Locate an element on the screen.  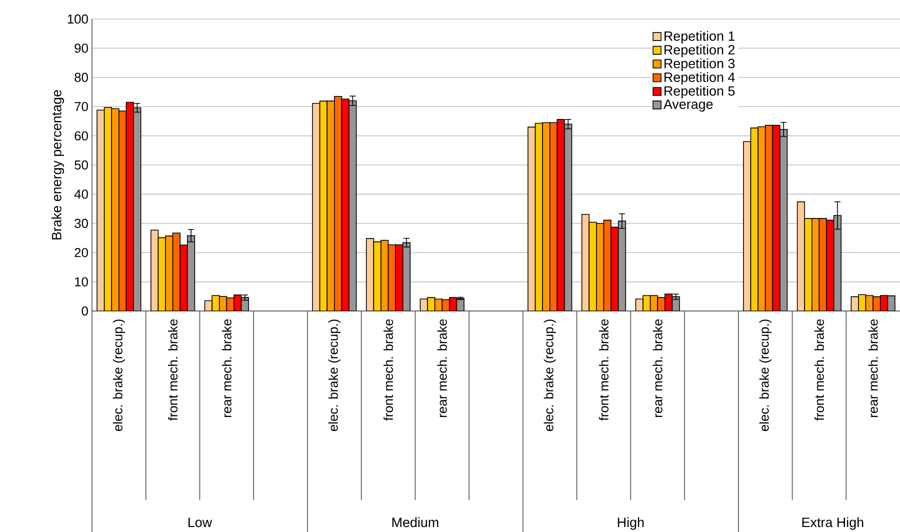
y-tick-label: 40 is located at coordinates (81, 194).